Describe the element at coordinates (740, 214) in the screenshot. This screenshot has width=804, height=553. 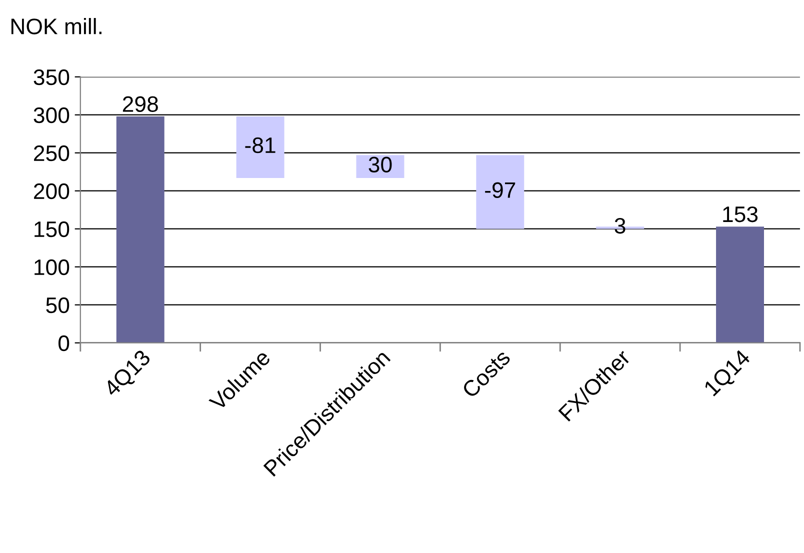
I see `data-label: 153` at that location.